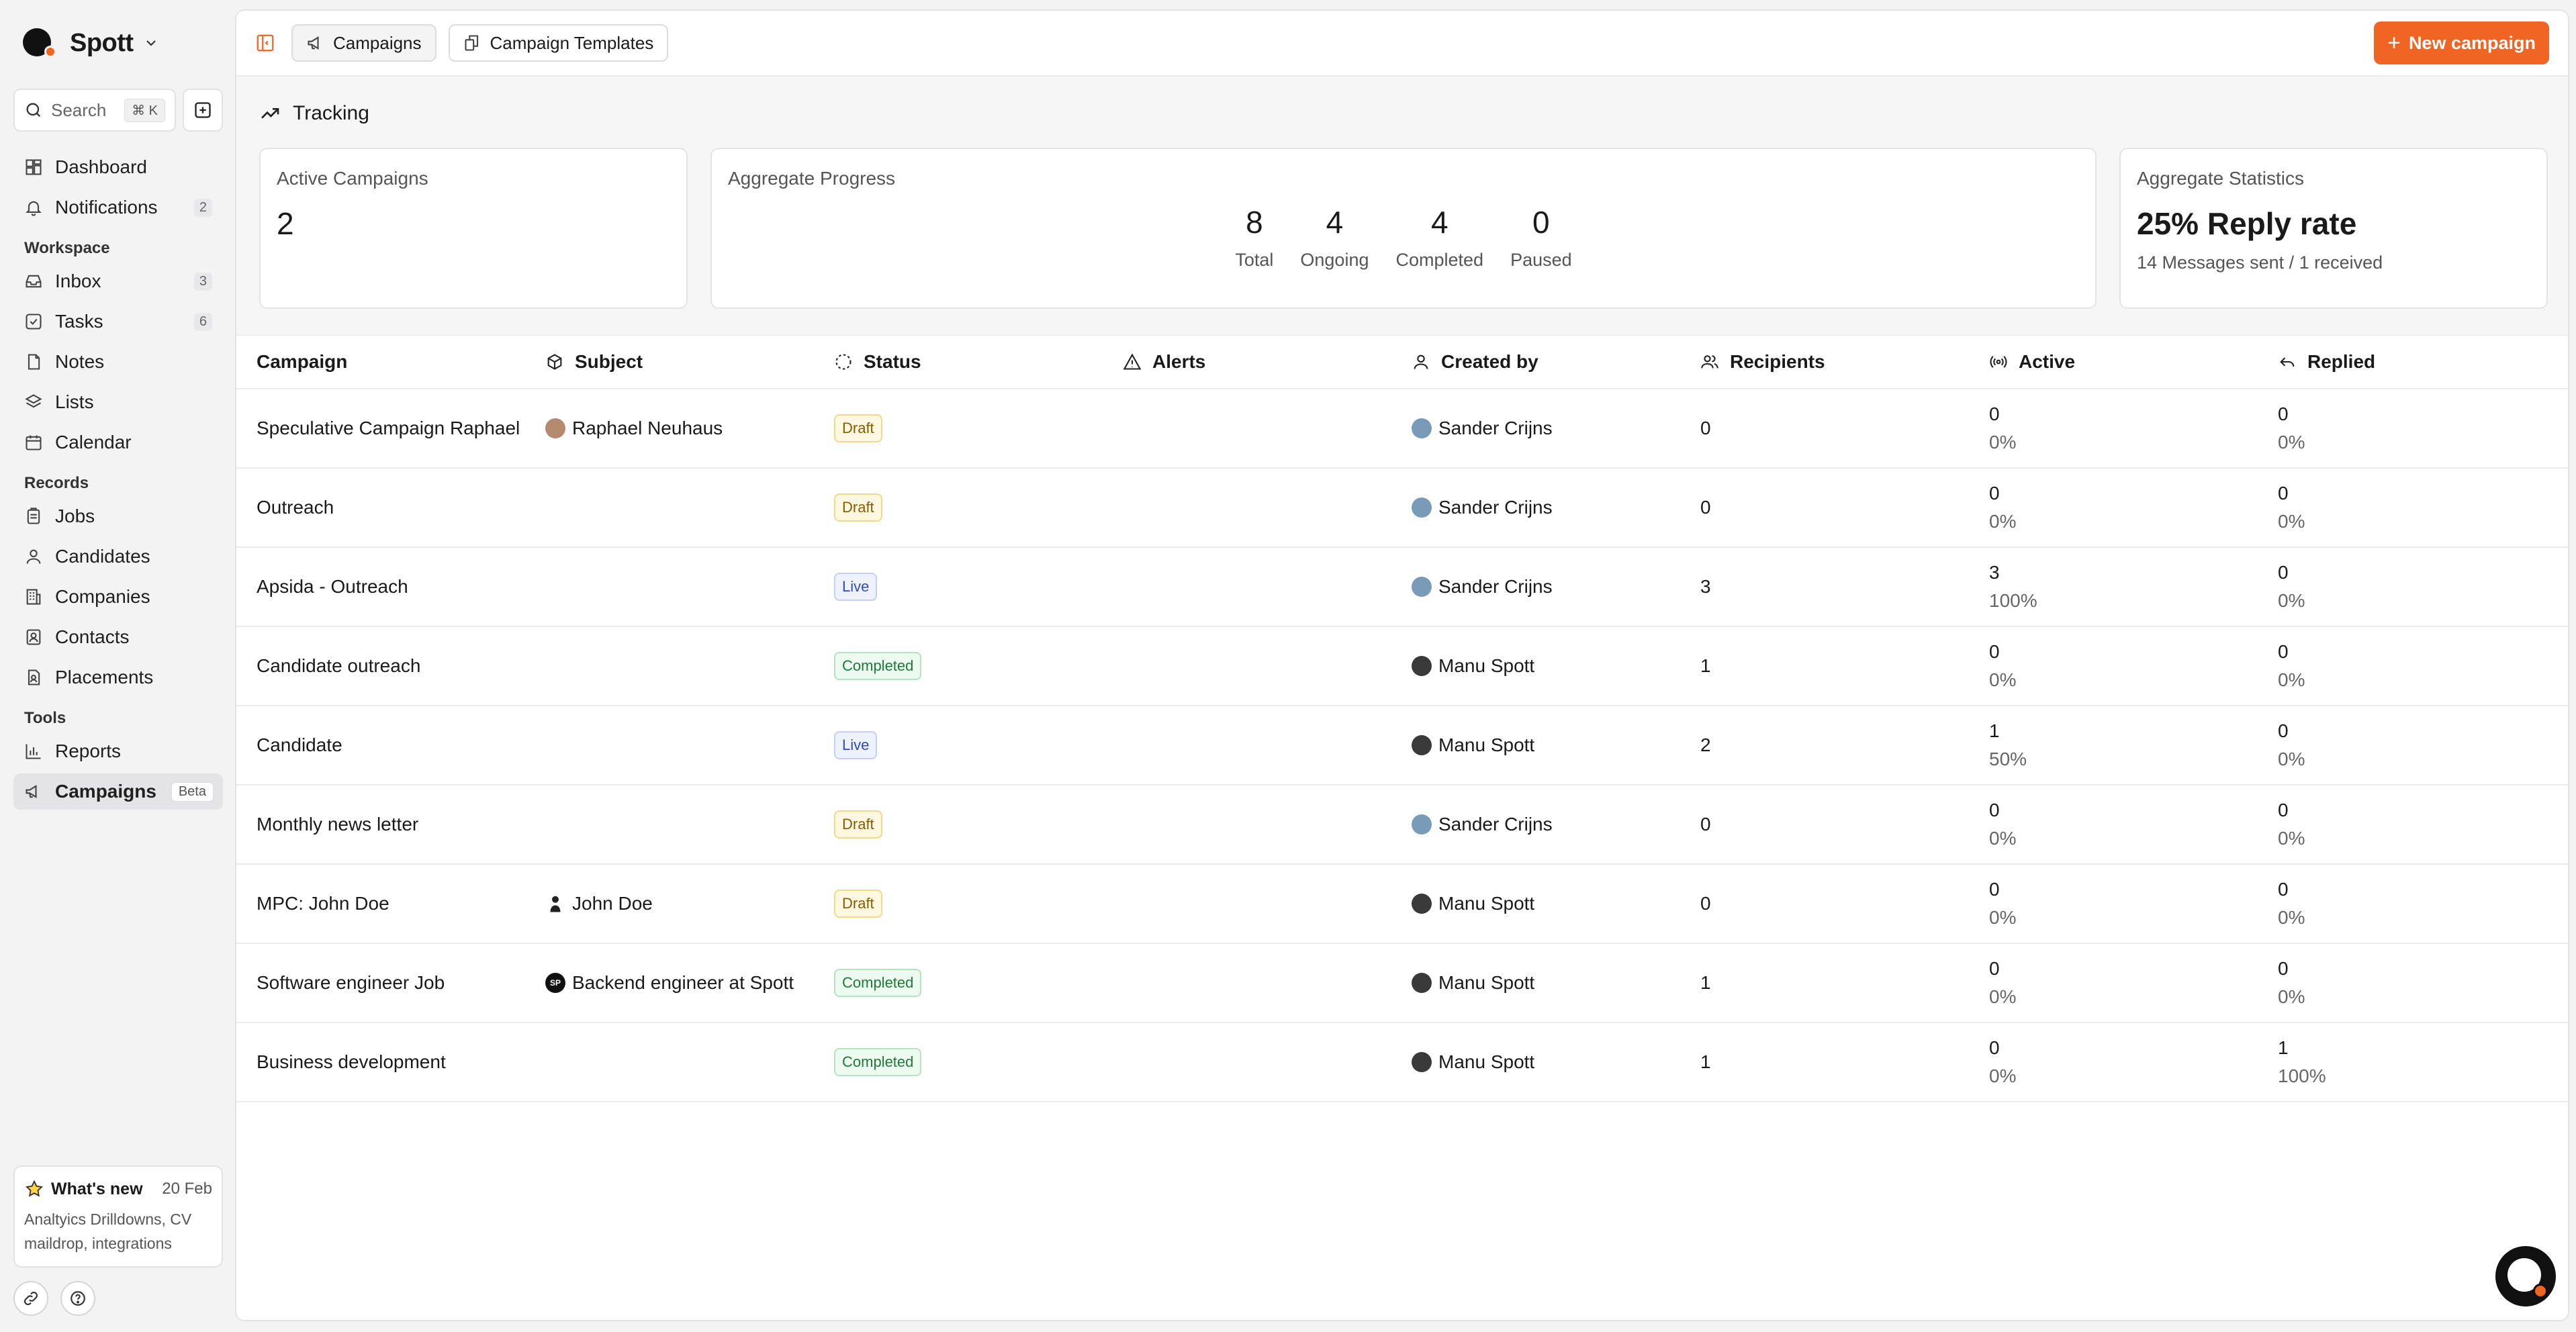 This screenshot has width=2576, height=1332. Describe the element at coordinates (105, 791) in the screenshot. I see `sidebar-item-label: Campaigns` at that location.